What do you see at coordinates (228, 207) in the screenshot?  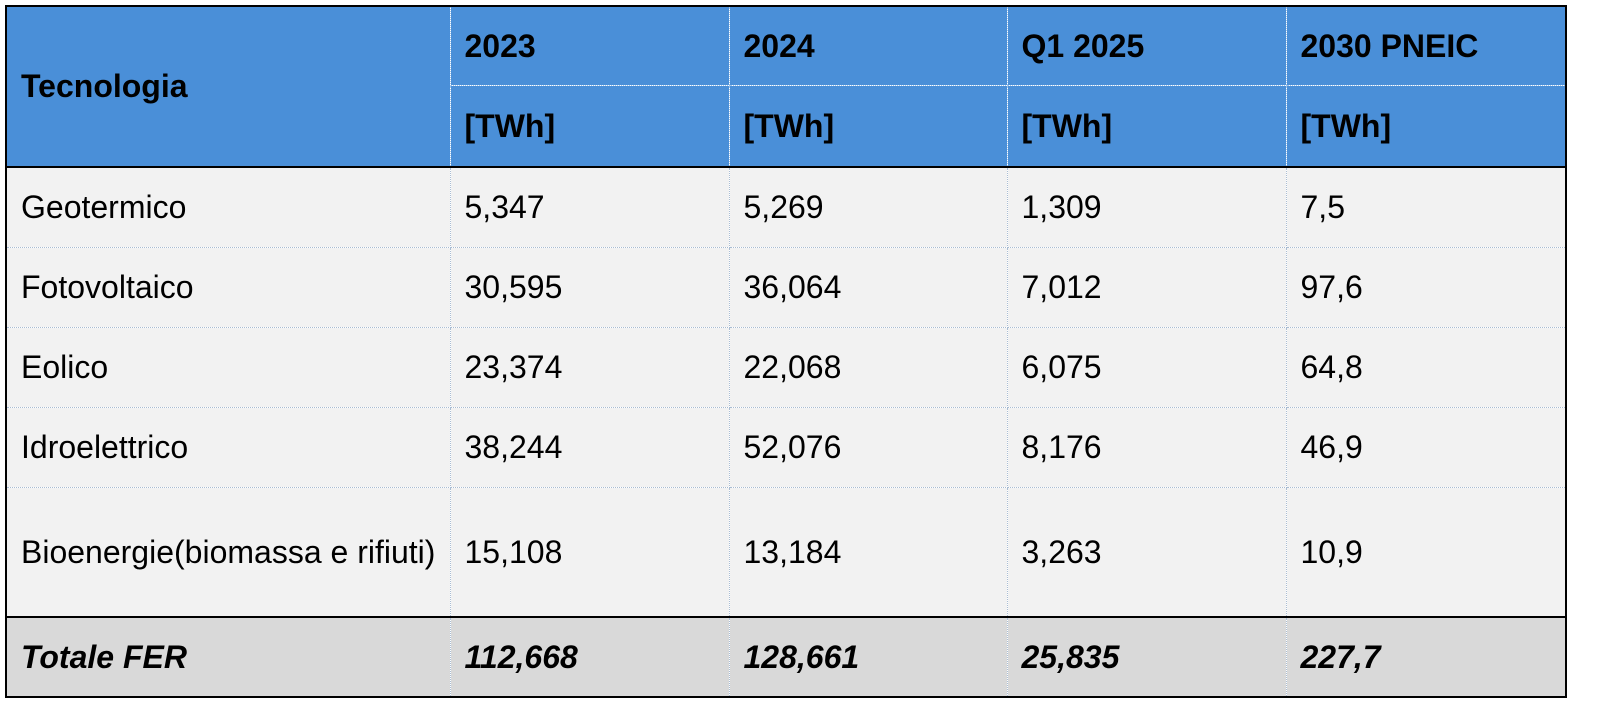 I see `technology-name: Geotermico` at bounding box center [228, 207].